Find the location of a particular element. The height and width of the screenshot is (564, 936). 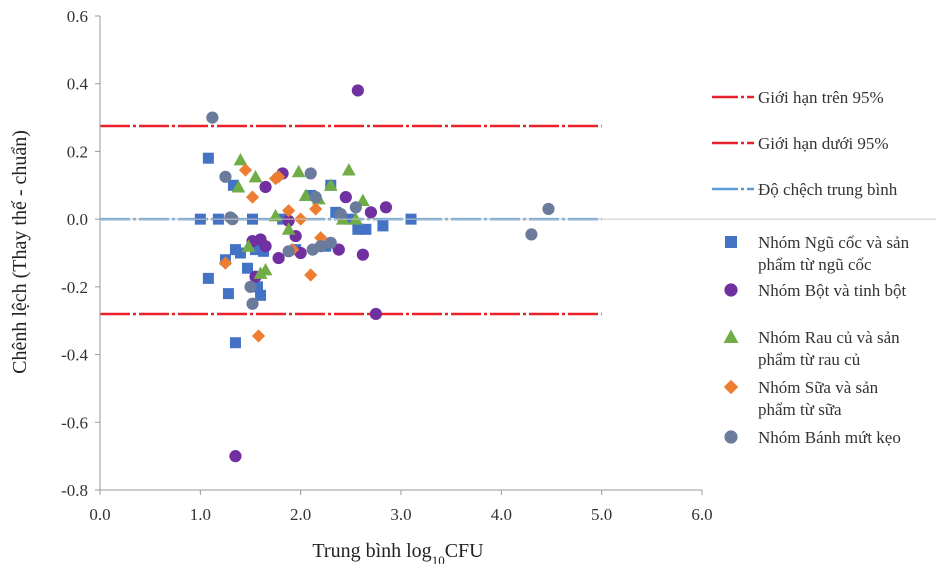

y-tick-label: 0.0 is located at coordinates (77, 219).